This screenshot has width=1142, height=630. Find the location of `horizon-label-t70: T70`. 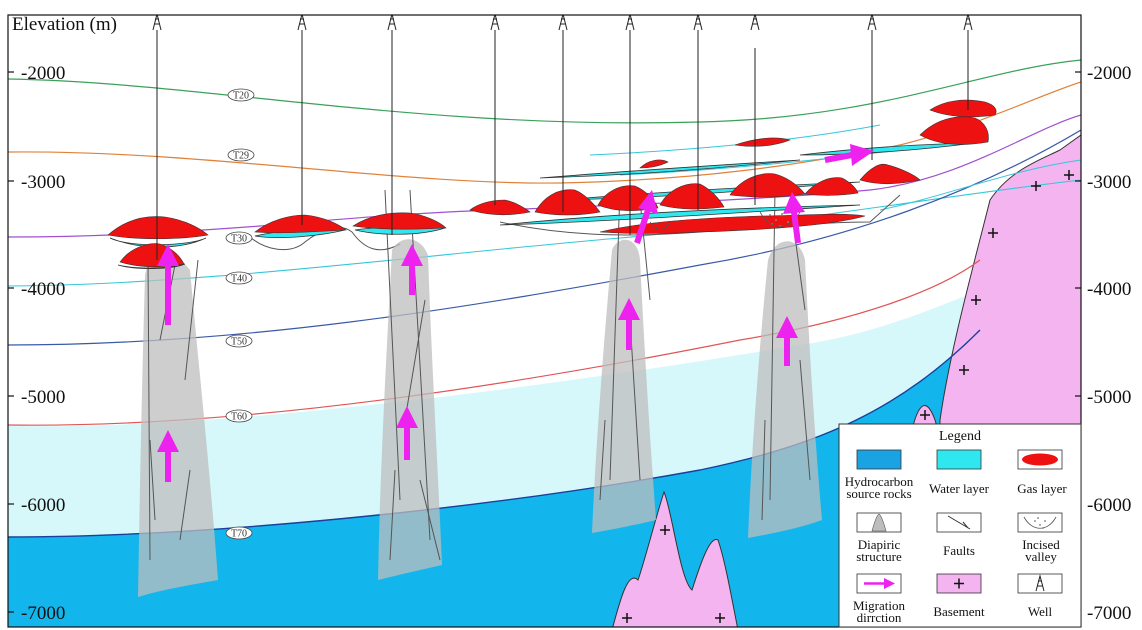

horizon-label-t70: T70 is located at coordinates (239, 534).